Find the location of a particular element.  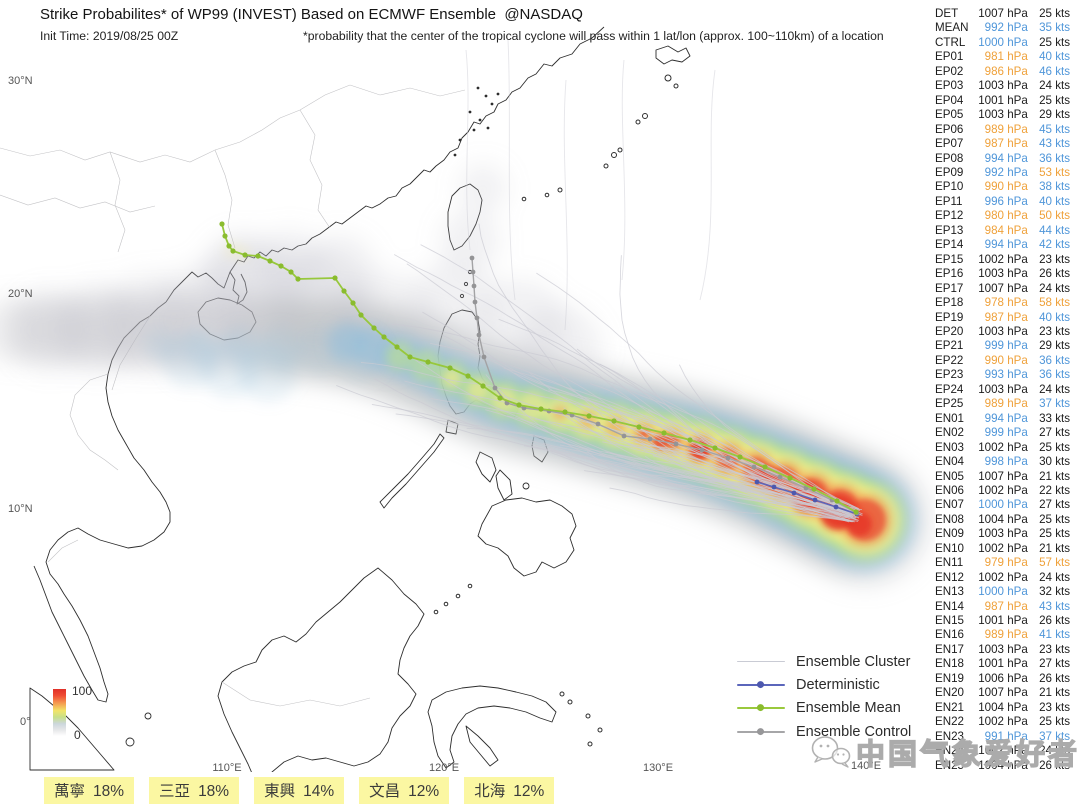

watermark: 中国气象爱好者 is located at coordinates (945, 752).